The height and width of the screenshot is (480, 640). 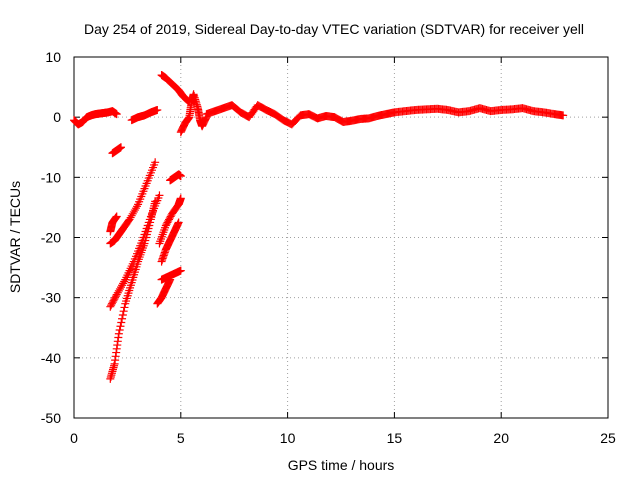 What do you see at coordinates (74, 438) in the screenshot?
I see `x-tick-label: 0` at bounding box center [74, 438].